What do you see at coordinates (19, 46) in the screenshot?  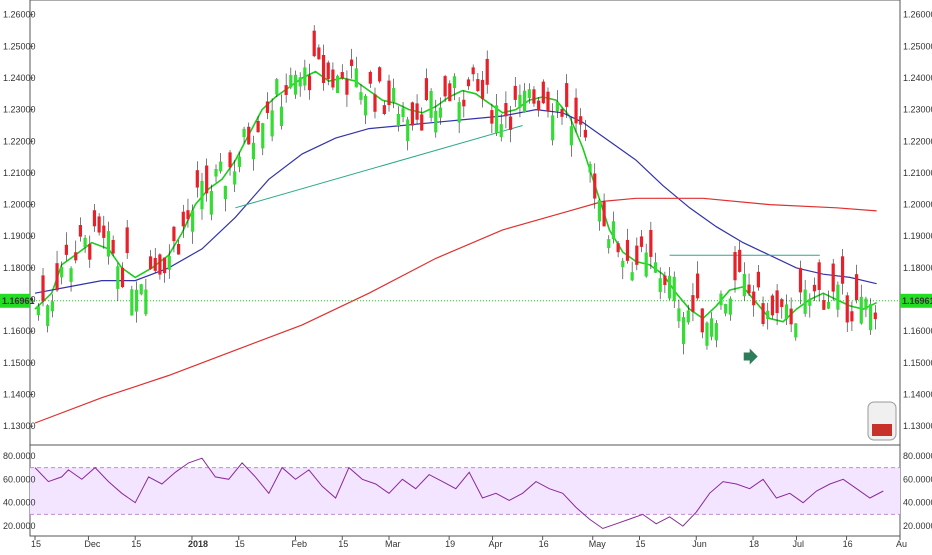 I see `y-tick-label-left: 1.25000` at bounding box center [19, 46].